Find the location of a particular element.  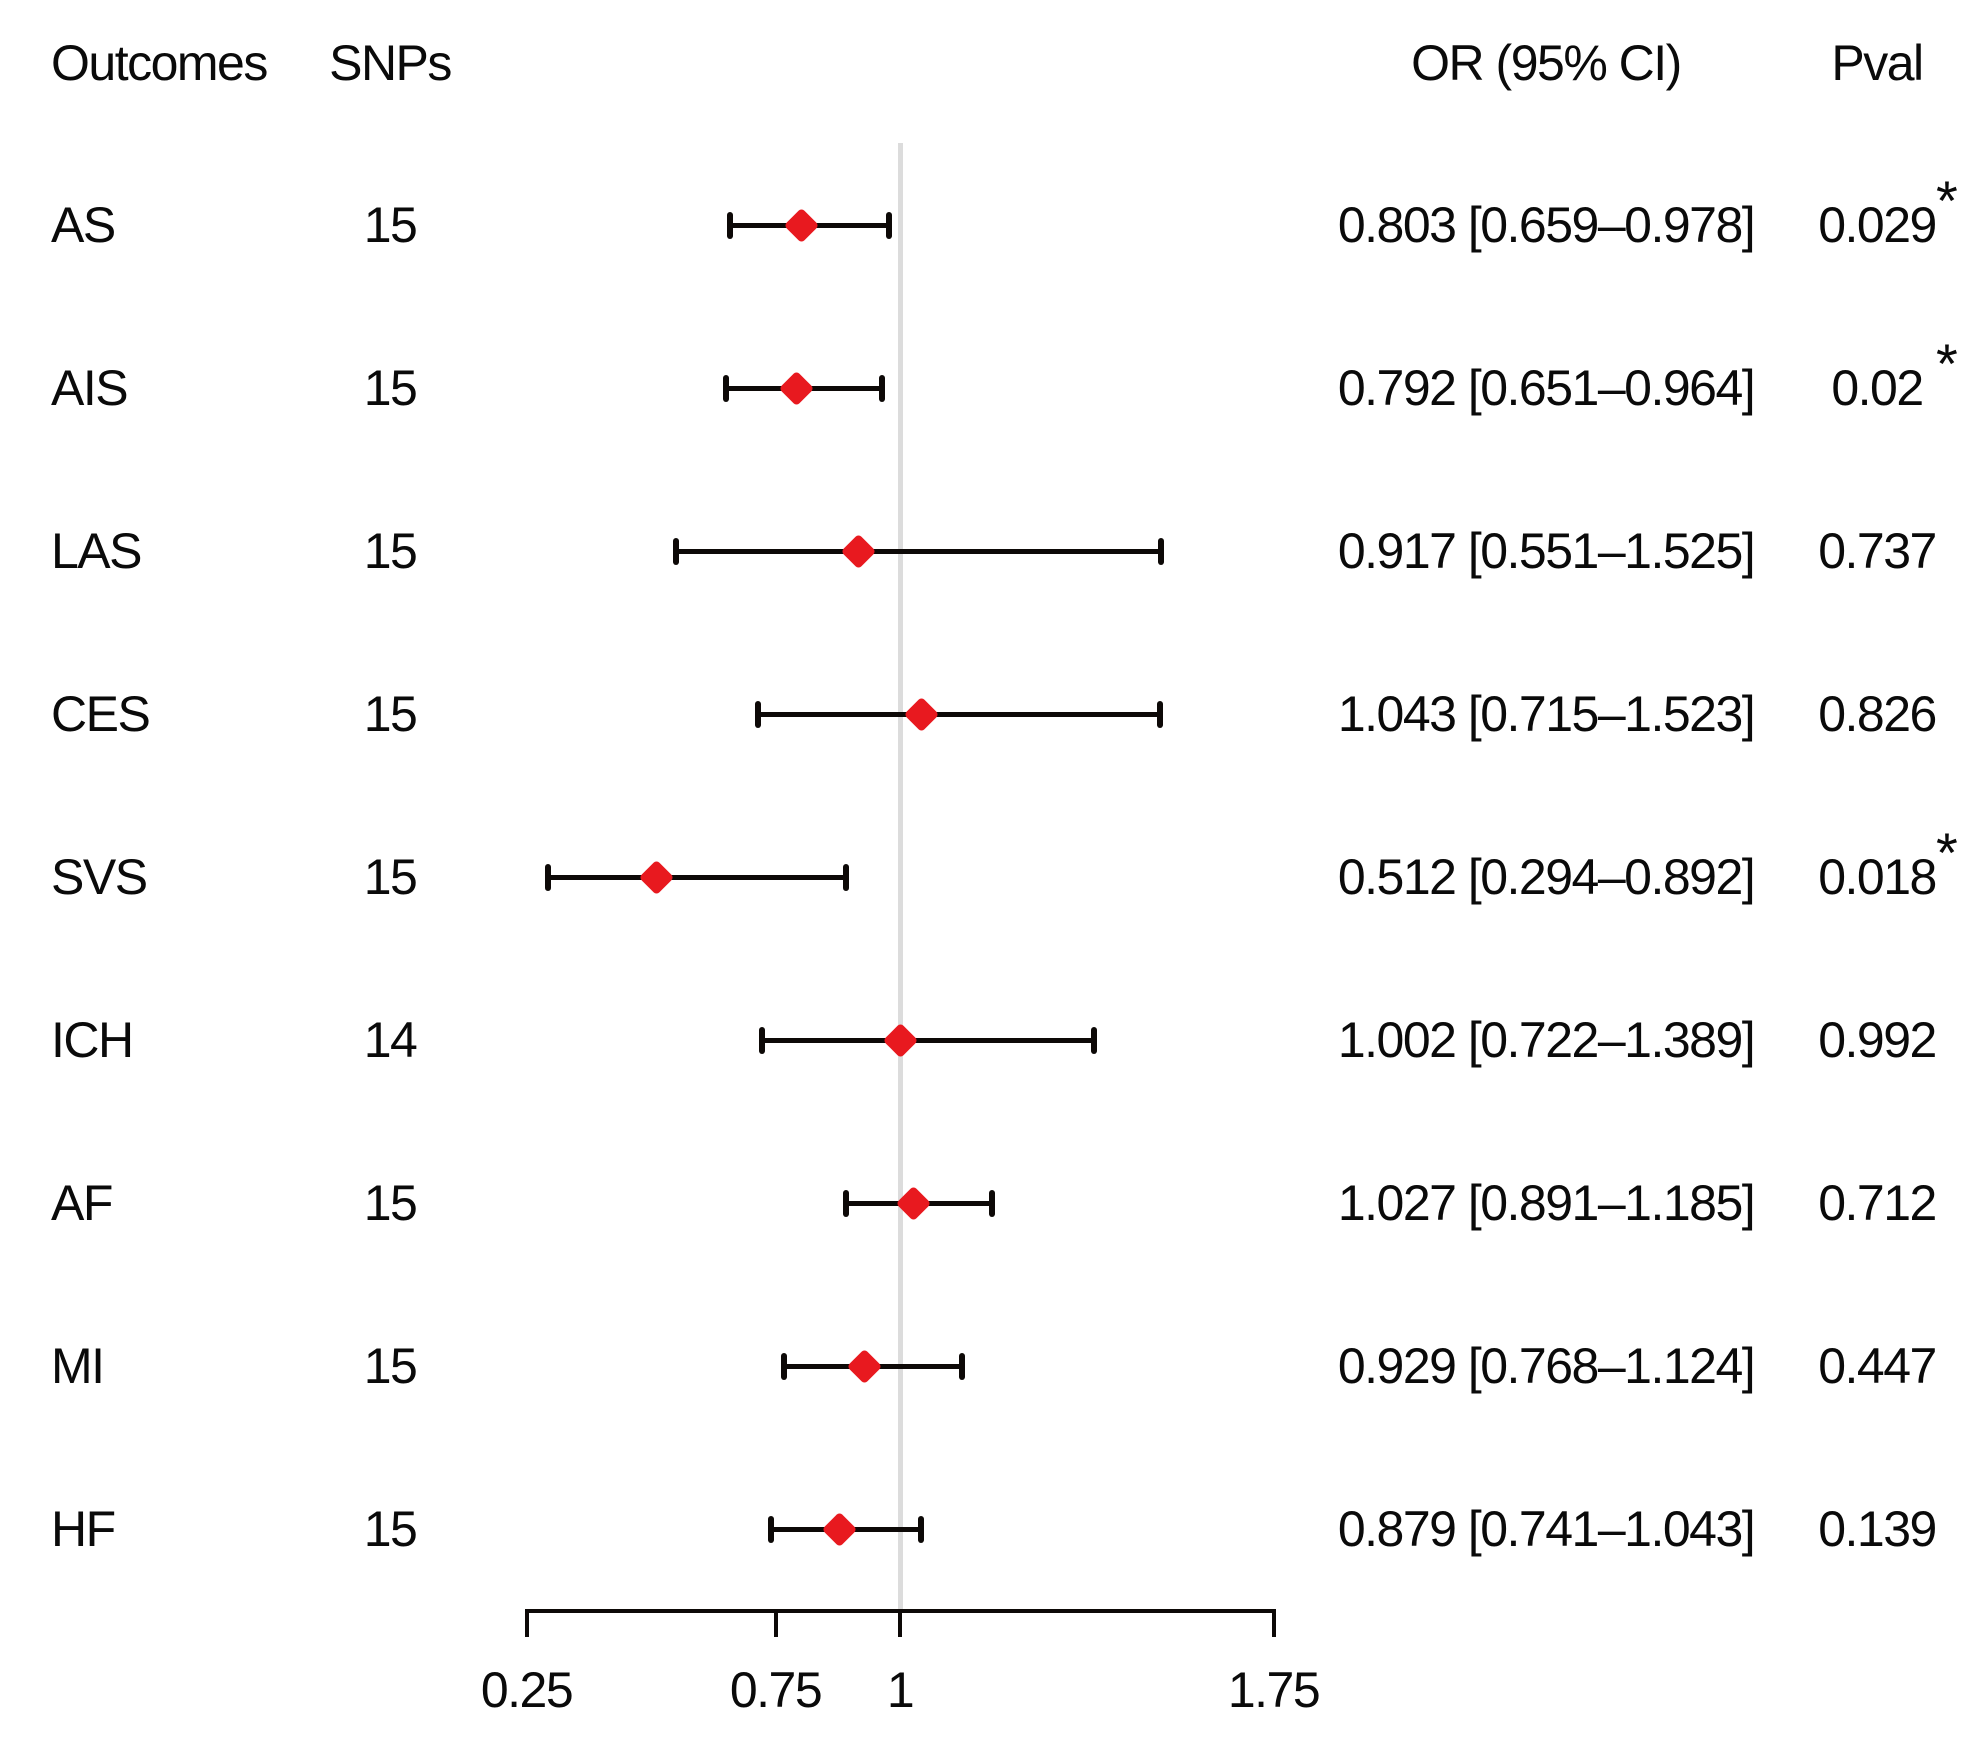

pval-value: 0.139 is located at coordinates (1877, 1529).